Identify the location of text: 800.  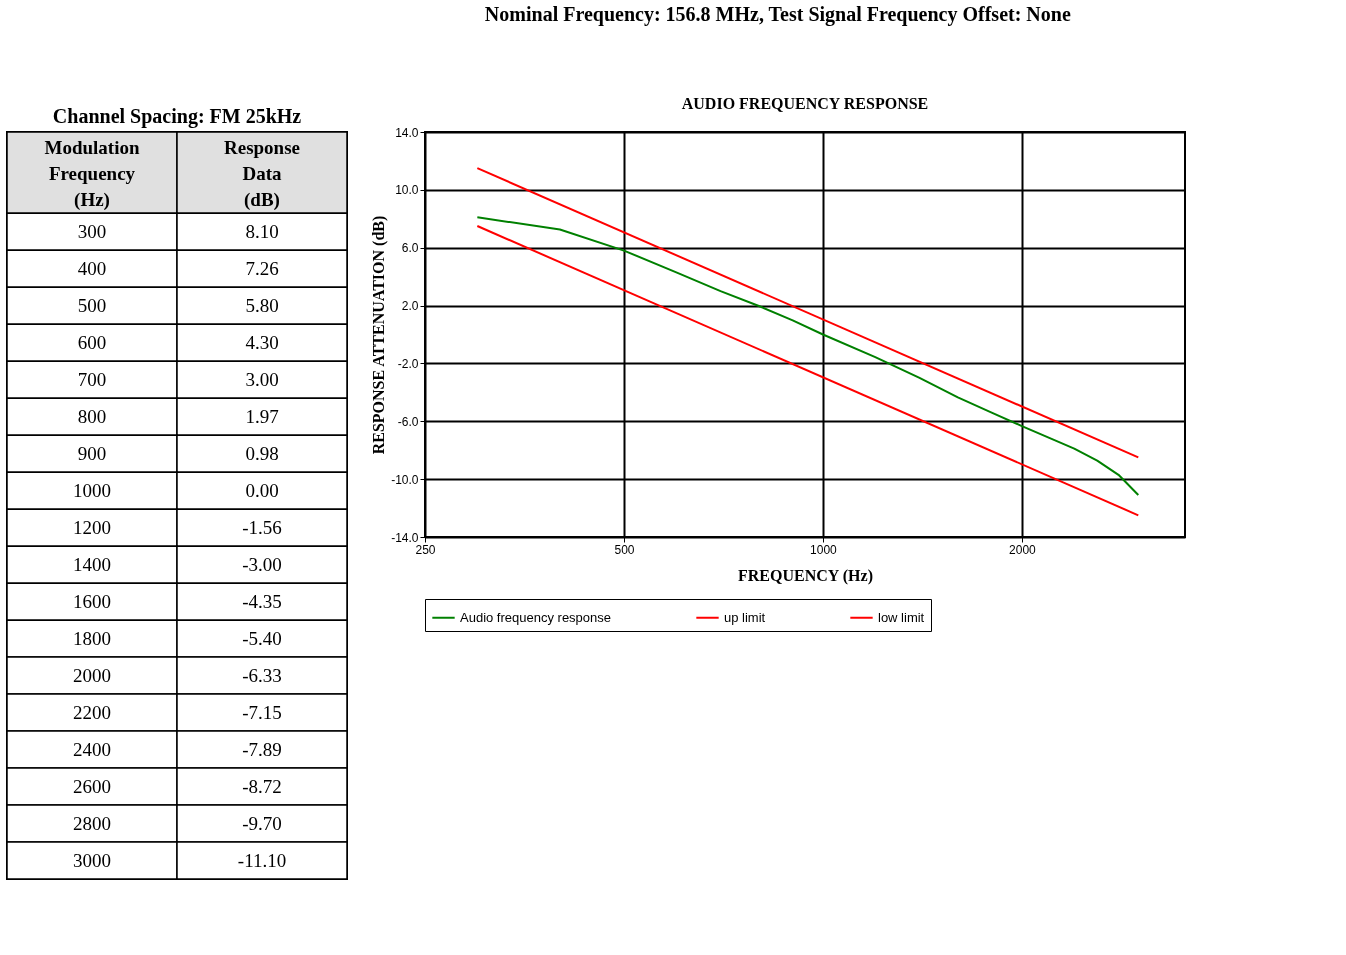
(92, 416).